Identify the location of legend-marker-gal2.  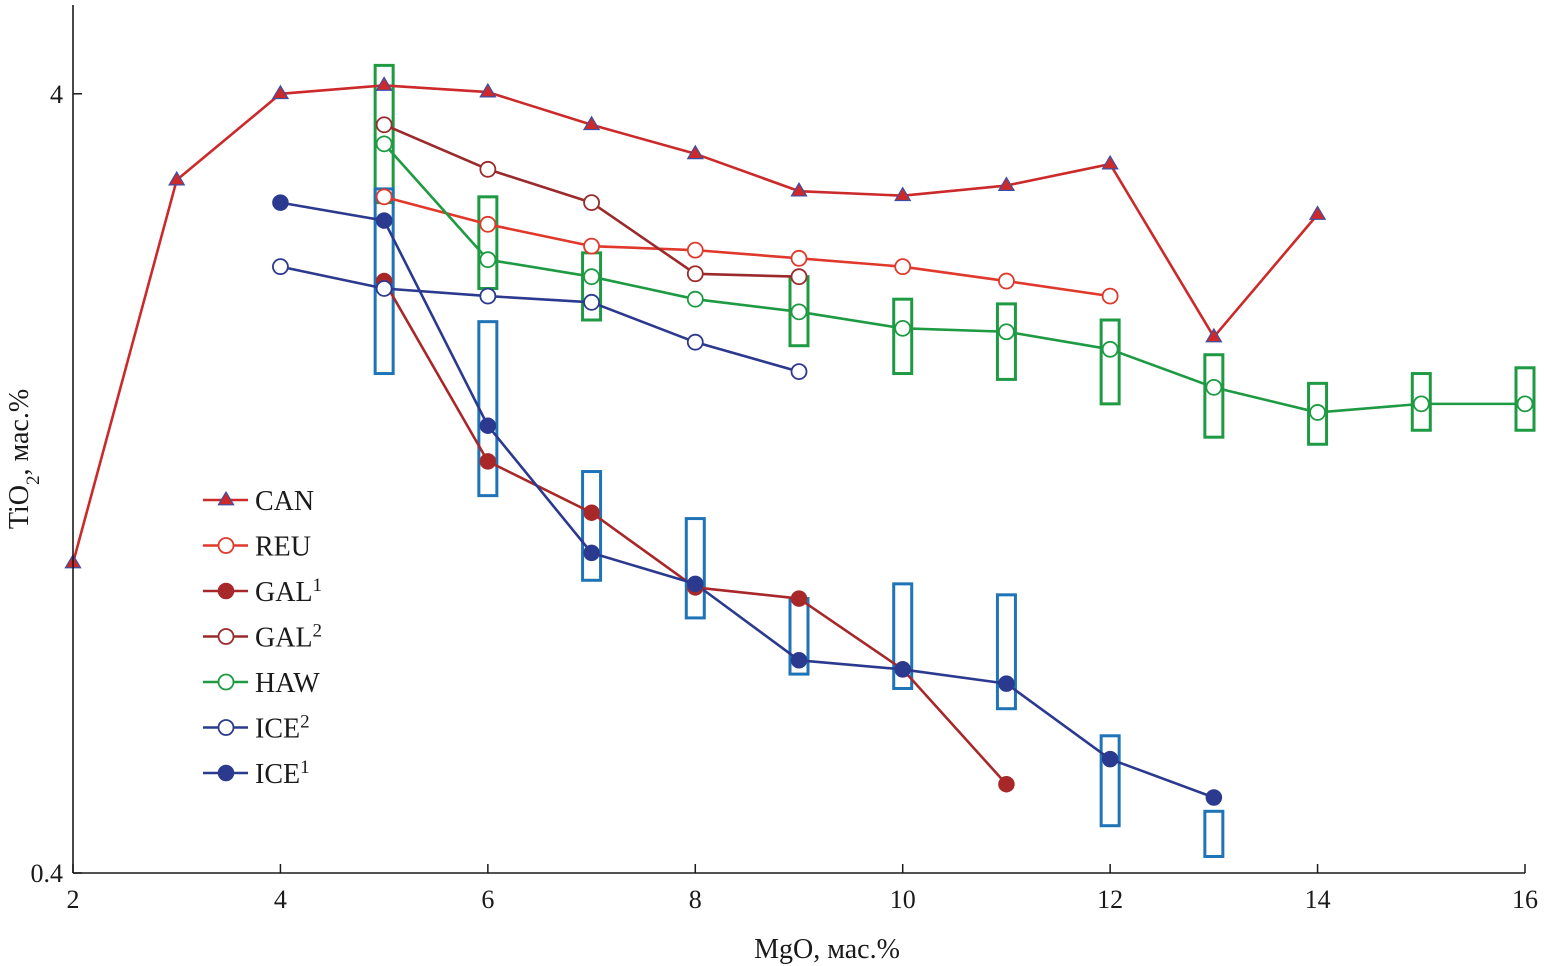
(226, 636).